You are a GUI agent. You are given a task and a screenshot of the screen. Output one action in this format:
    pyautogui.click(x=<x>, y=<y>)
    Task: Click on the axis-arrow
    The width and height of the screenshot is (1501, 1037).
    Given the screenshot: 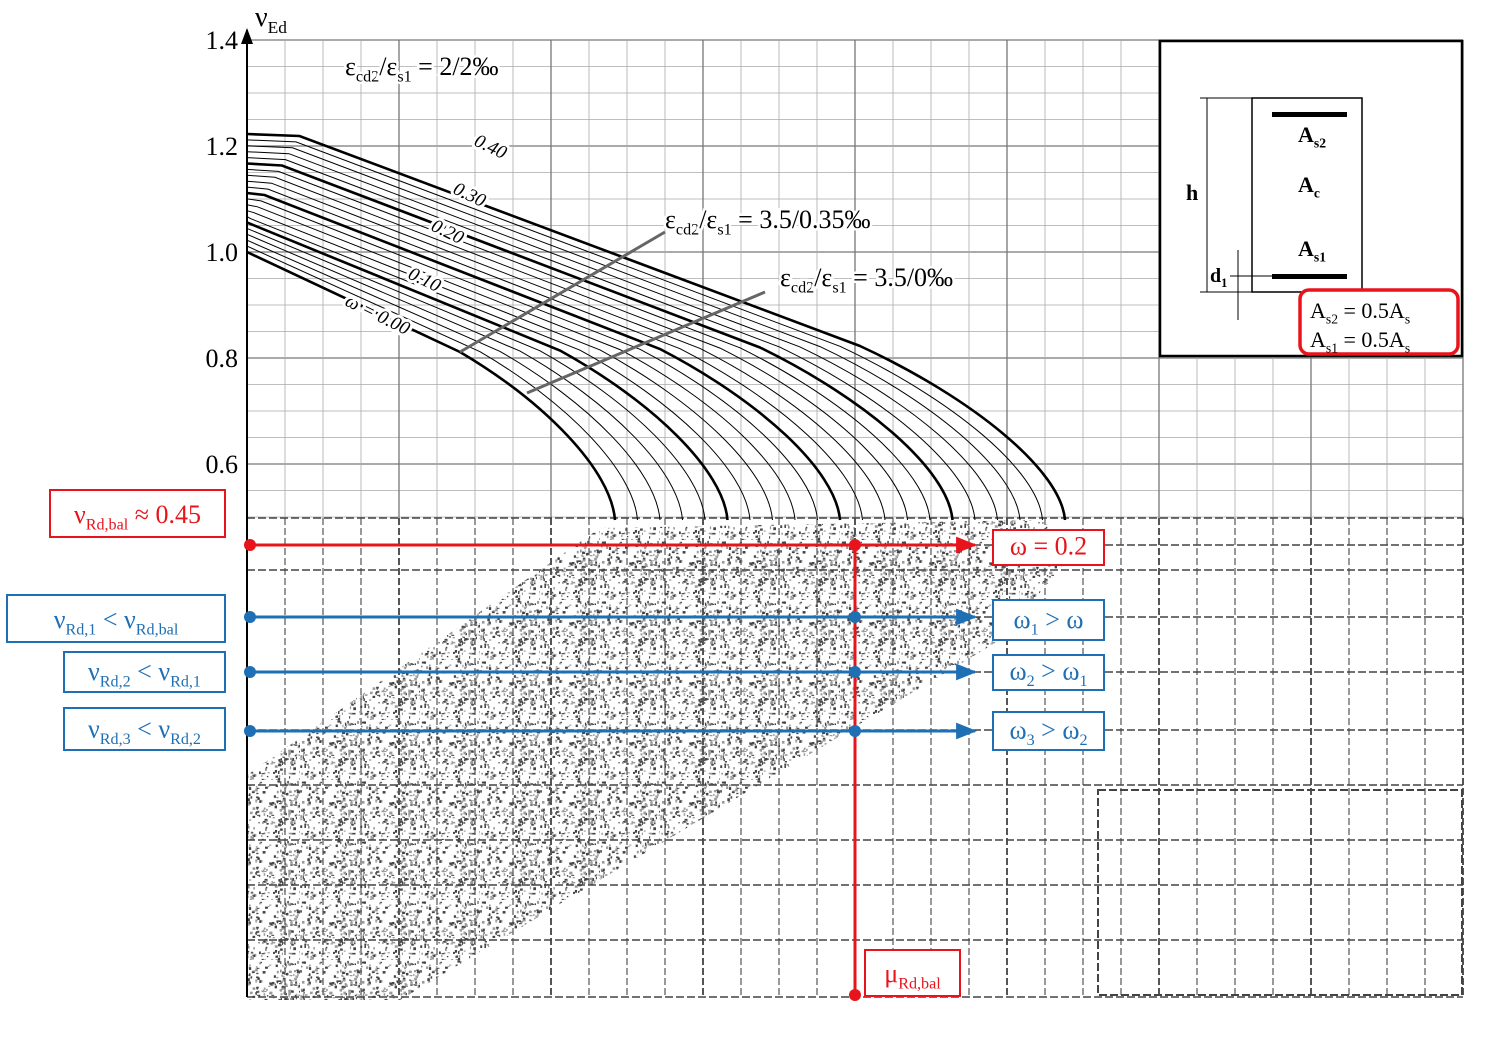 What is the action you would take?
    pyautogui.click(x=247, y=36)
    